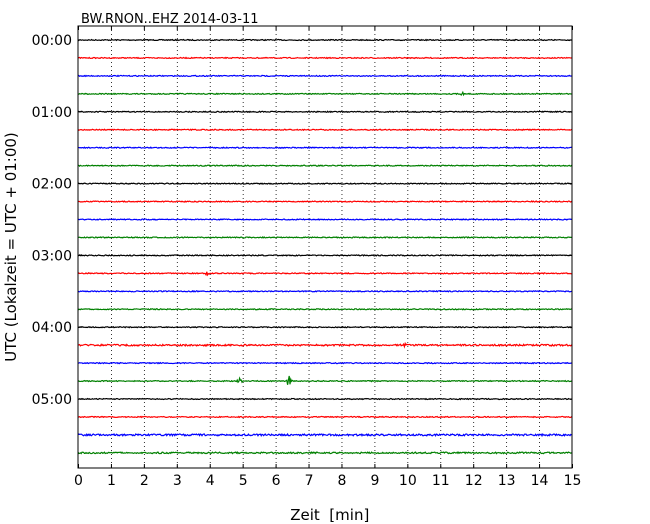 This screenshot has width=650, height=524. What do you see at coordinates (52, 256) in the screenshot?
I see `y-tick-label: 03:00` at bounding box center [52, 256].